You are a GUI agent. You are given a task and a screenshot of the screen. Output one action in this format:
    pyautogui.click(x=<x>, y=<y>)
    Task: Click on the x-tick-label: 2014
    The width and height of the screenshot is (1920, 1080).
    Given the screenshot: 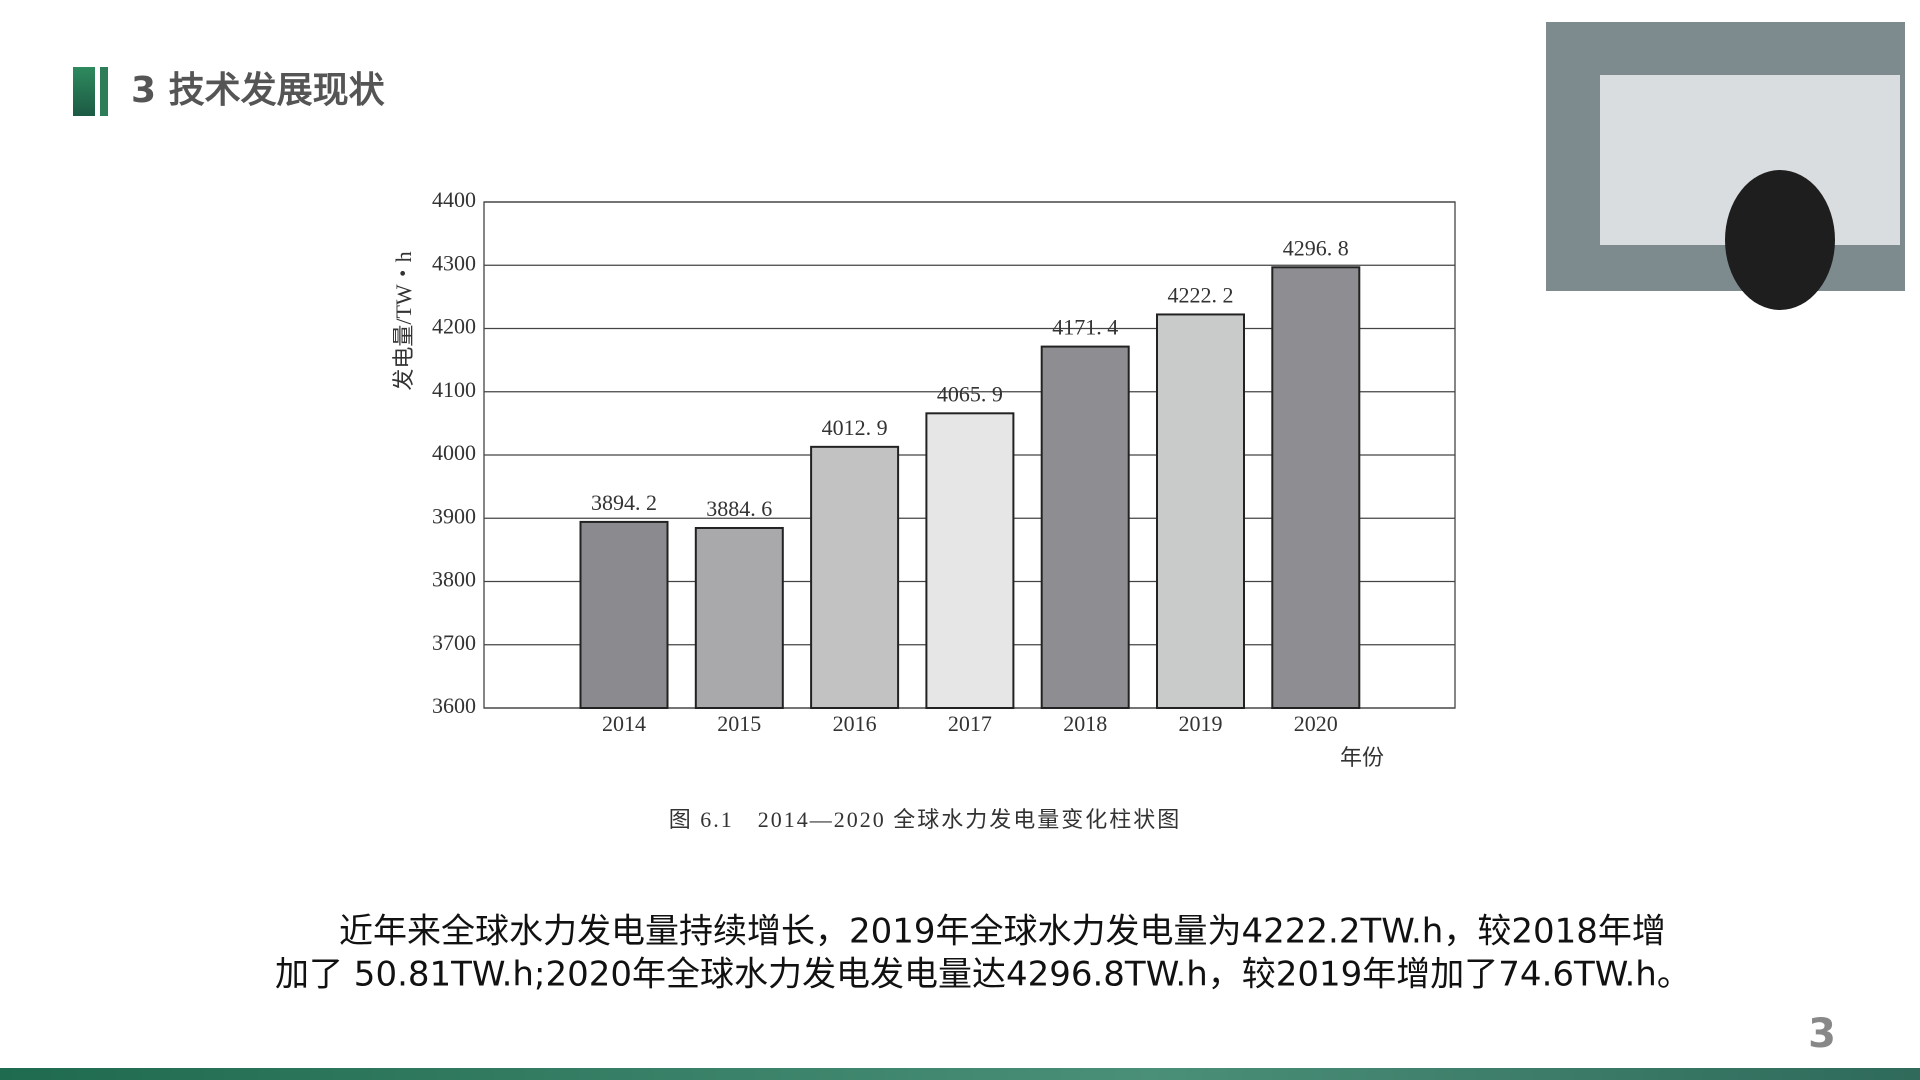 What is the action you would take?
    pyautogui.click(x=624, y=723)
    